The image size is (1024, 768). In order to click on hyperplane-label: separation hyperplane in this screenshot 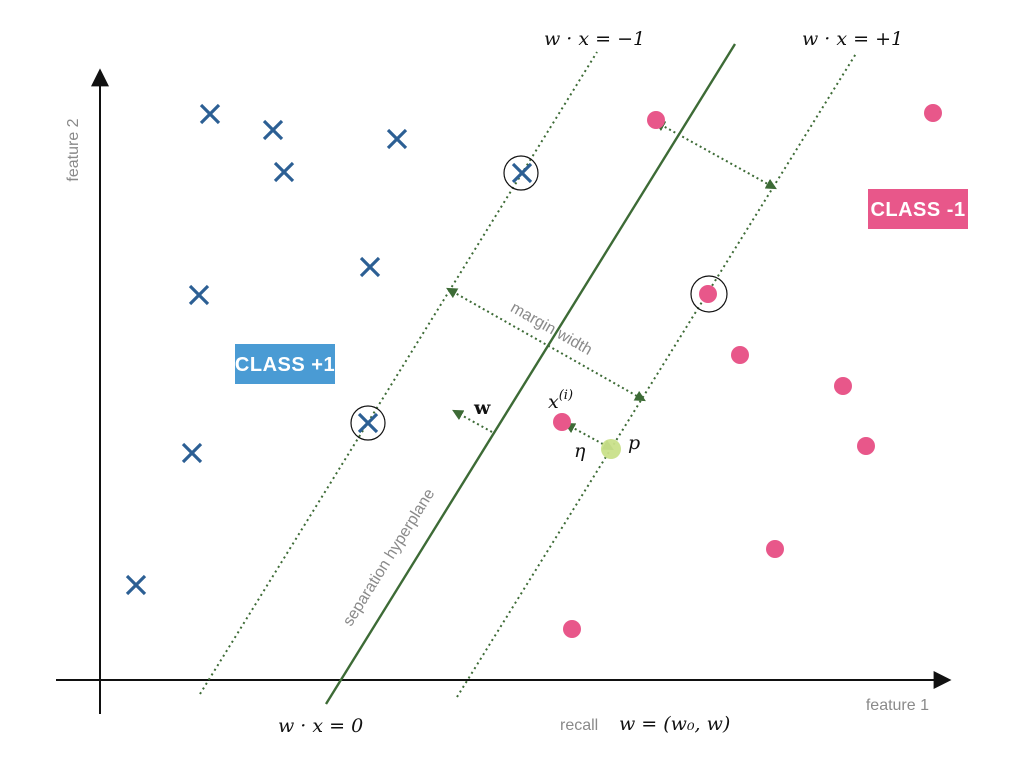, I will do `click(389, 557)`.